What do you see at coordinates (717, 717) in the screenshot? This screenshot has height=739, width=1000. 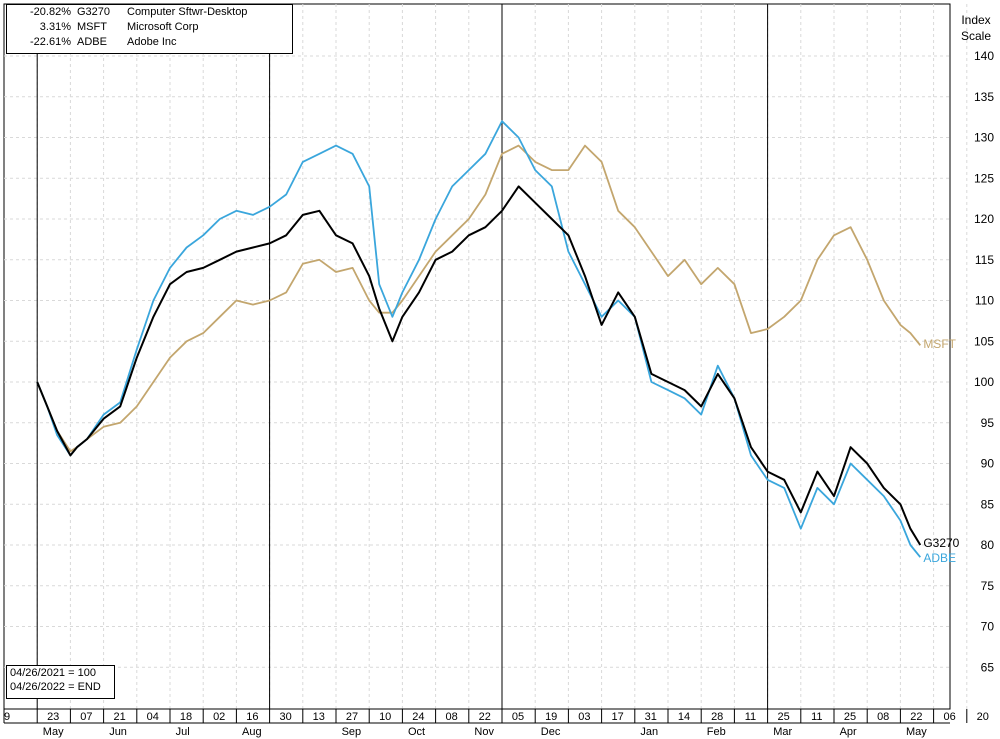 I see `x-tick-label: 28` at bounding box center [717, 717].